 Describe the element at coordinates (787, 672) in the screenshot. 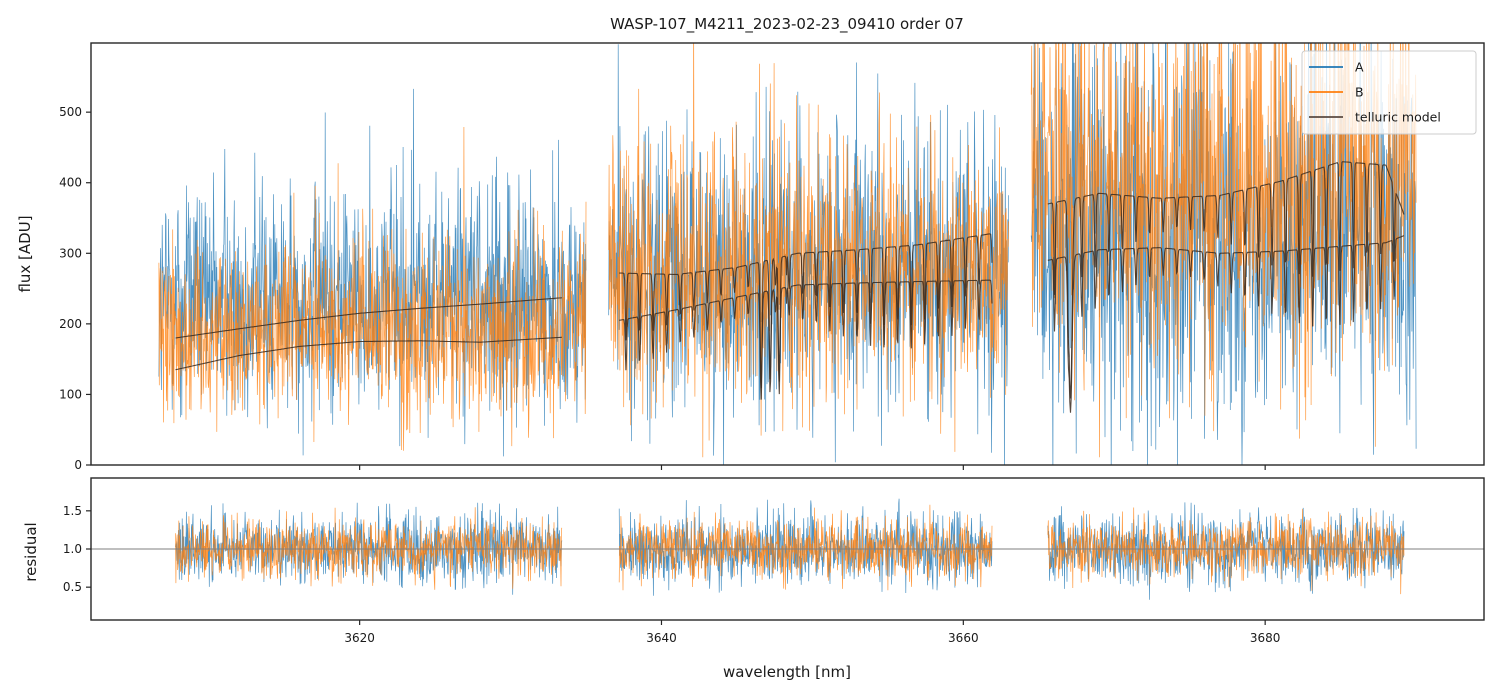

I see `x-axis-label: wavelength [nm]` at that location.